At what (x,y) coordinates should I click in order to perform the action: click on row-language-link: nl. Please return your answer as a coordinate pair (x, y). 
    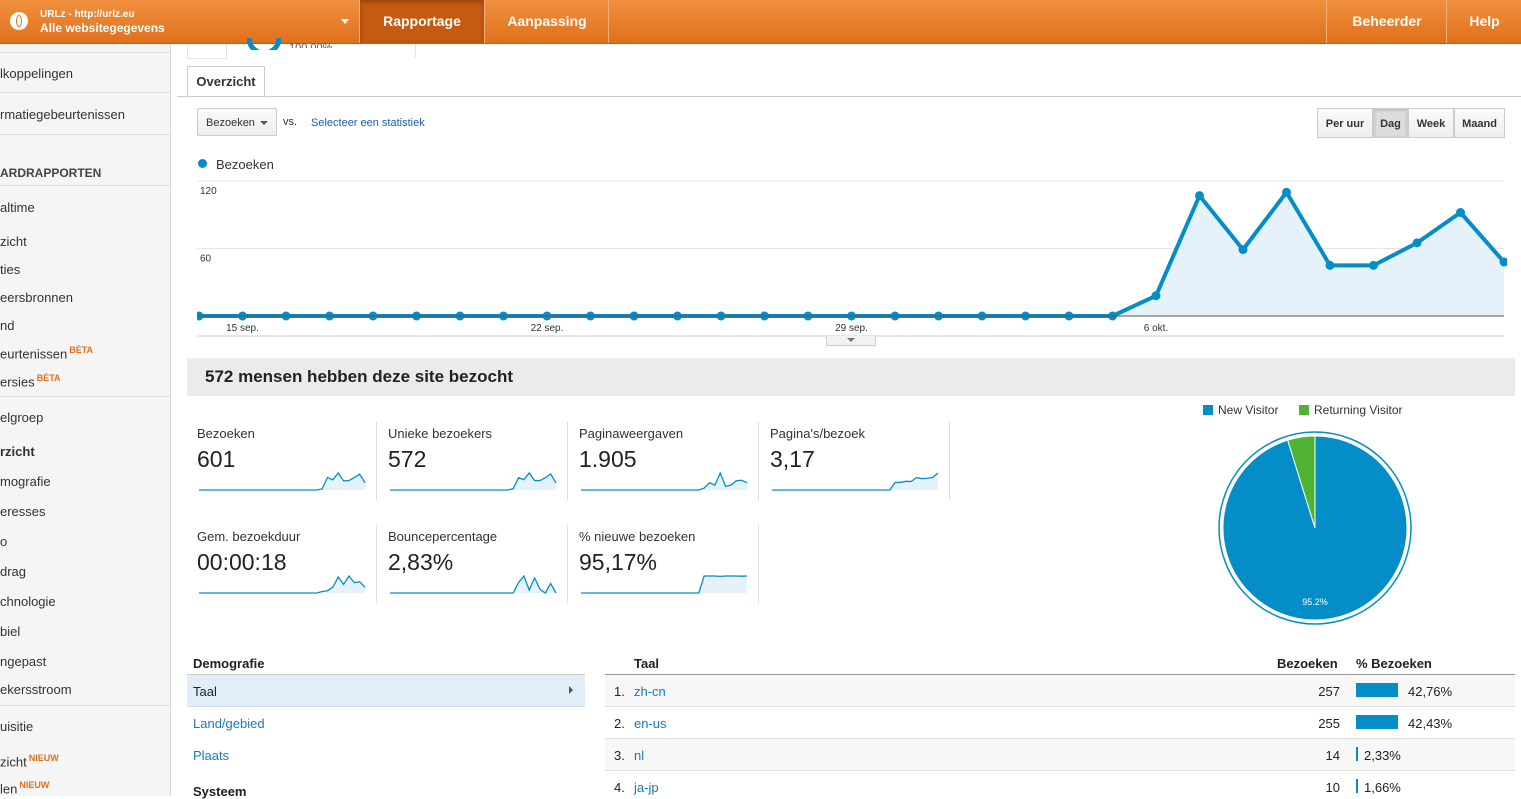
    Looking at the image, I should click on (639, 755).